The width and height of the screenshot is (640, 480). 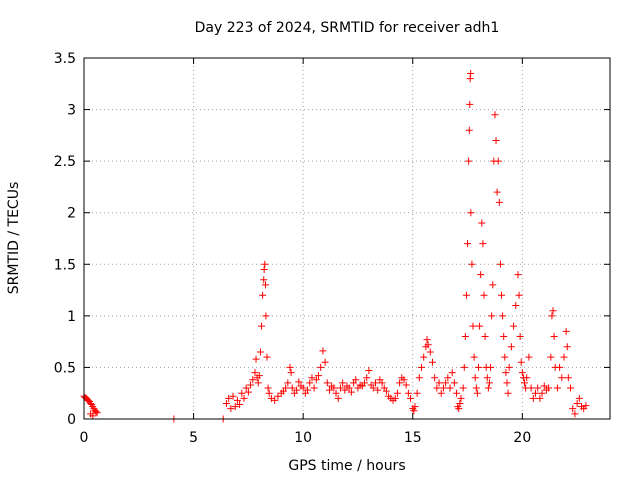 I want to click on x-tick-label: 5, so click(x=193, y=438).